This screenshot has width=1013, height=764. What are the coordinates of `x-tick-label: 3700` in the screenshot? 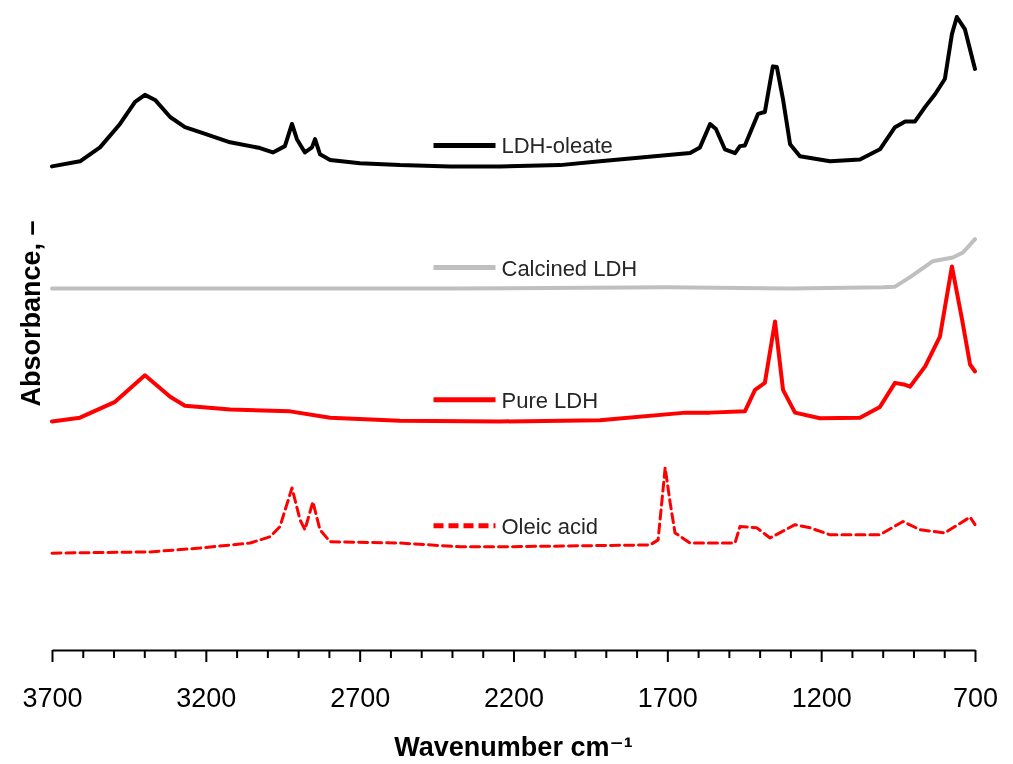 It's located at (52, 698).